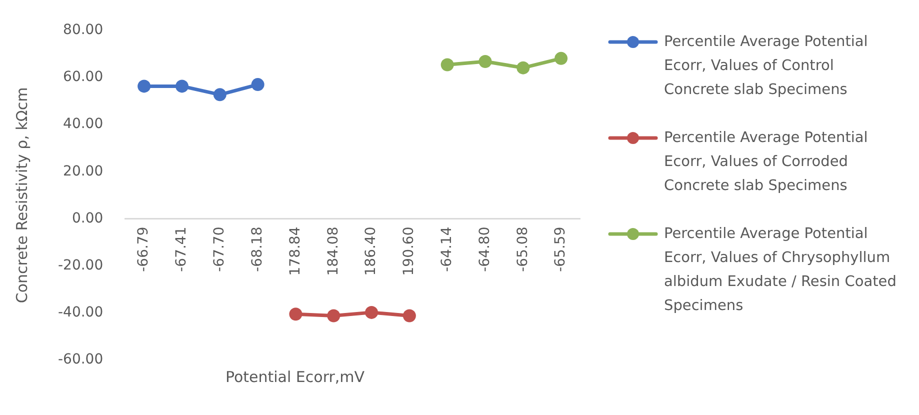 The width and height of the screenshot is (919, 415). Describe the element at coordinates (83, 171) in the screenshot. I see `y-tick-label: 20.00` at that location.